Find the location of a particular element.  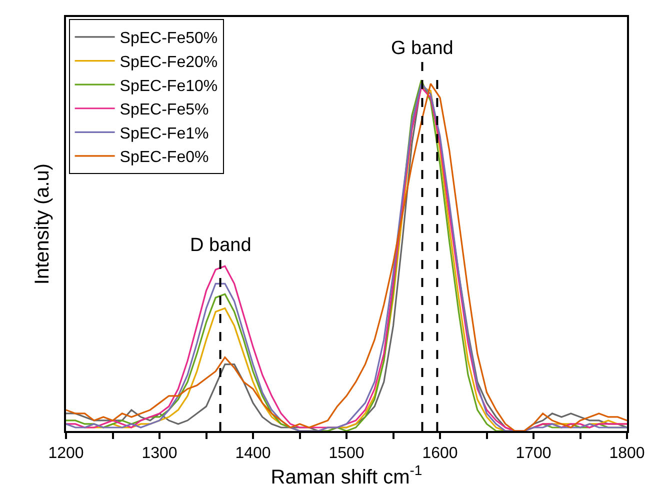

x-tick-label: 1400 is located at coordinates (253, 453).